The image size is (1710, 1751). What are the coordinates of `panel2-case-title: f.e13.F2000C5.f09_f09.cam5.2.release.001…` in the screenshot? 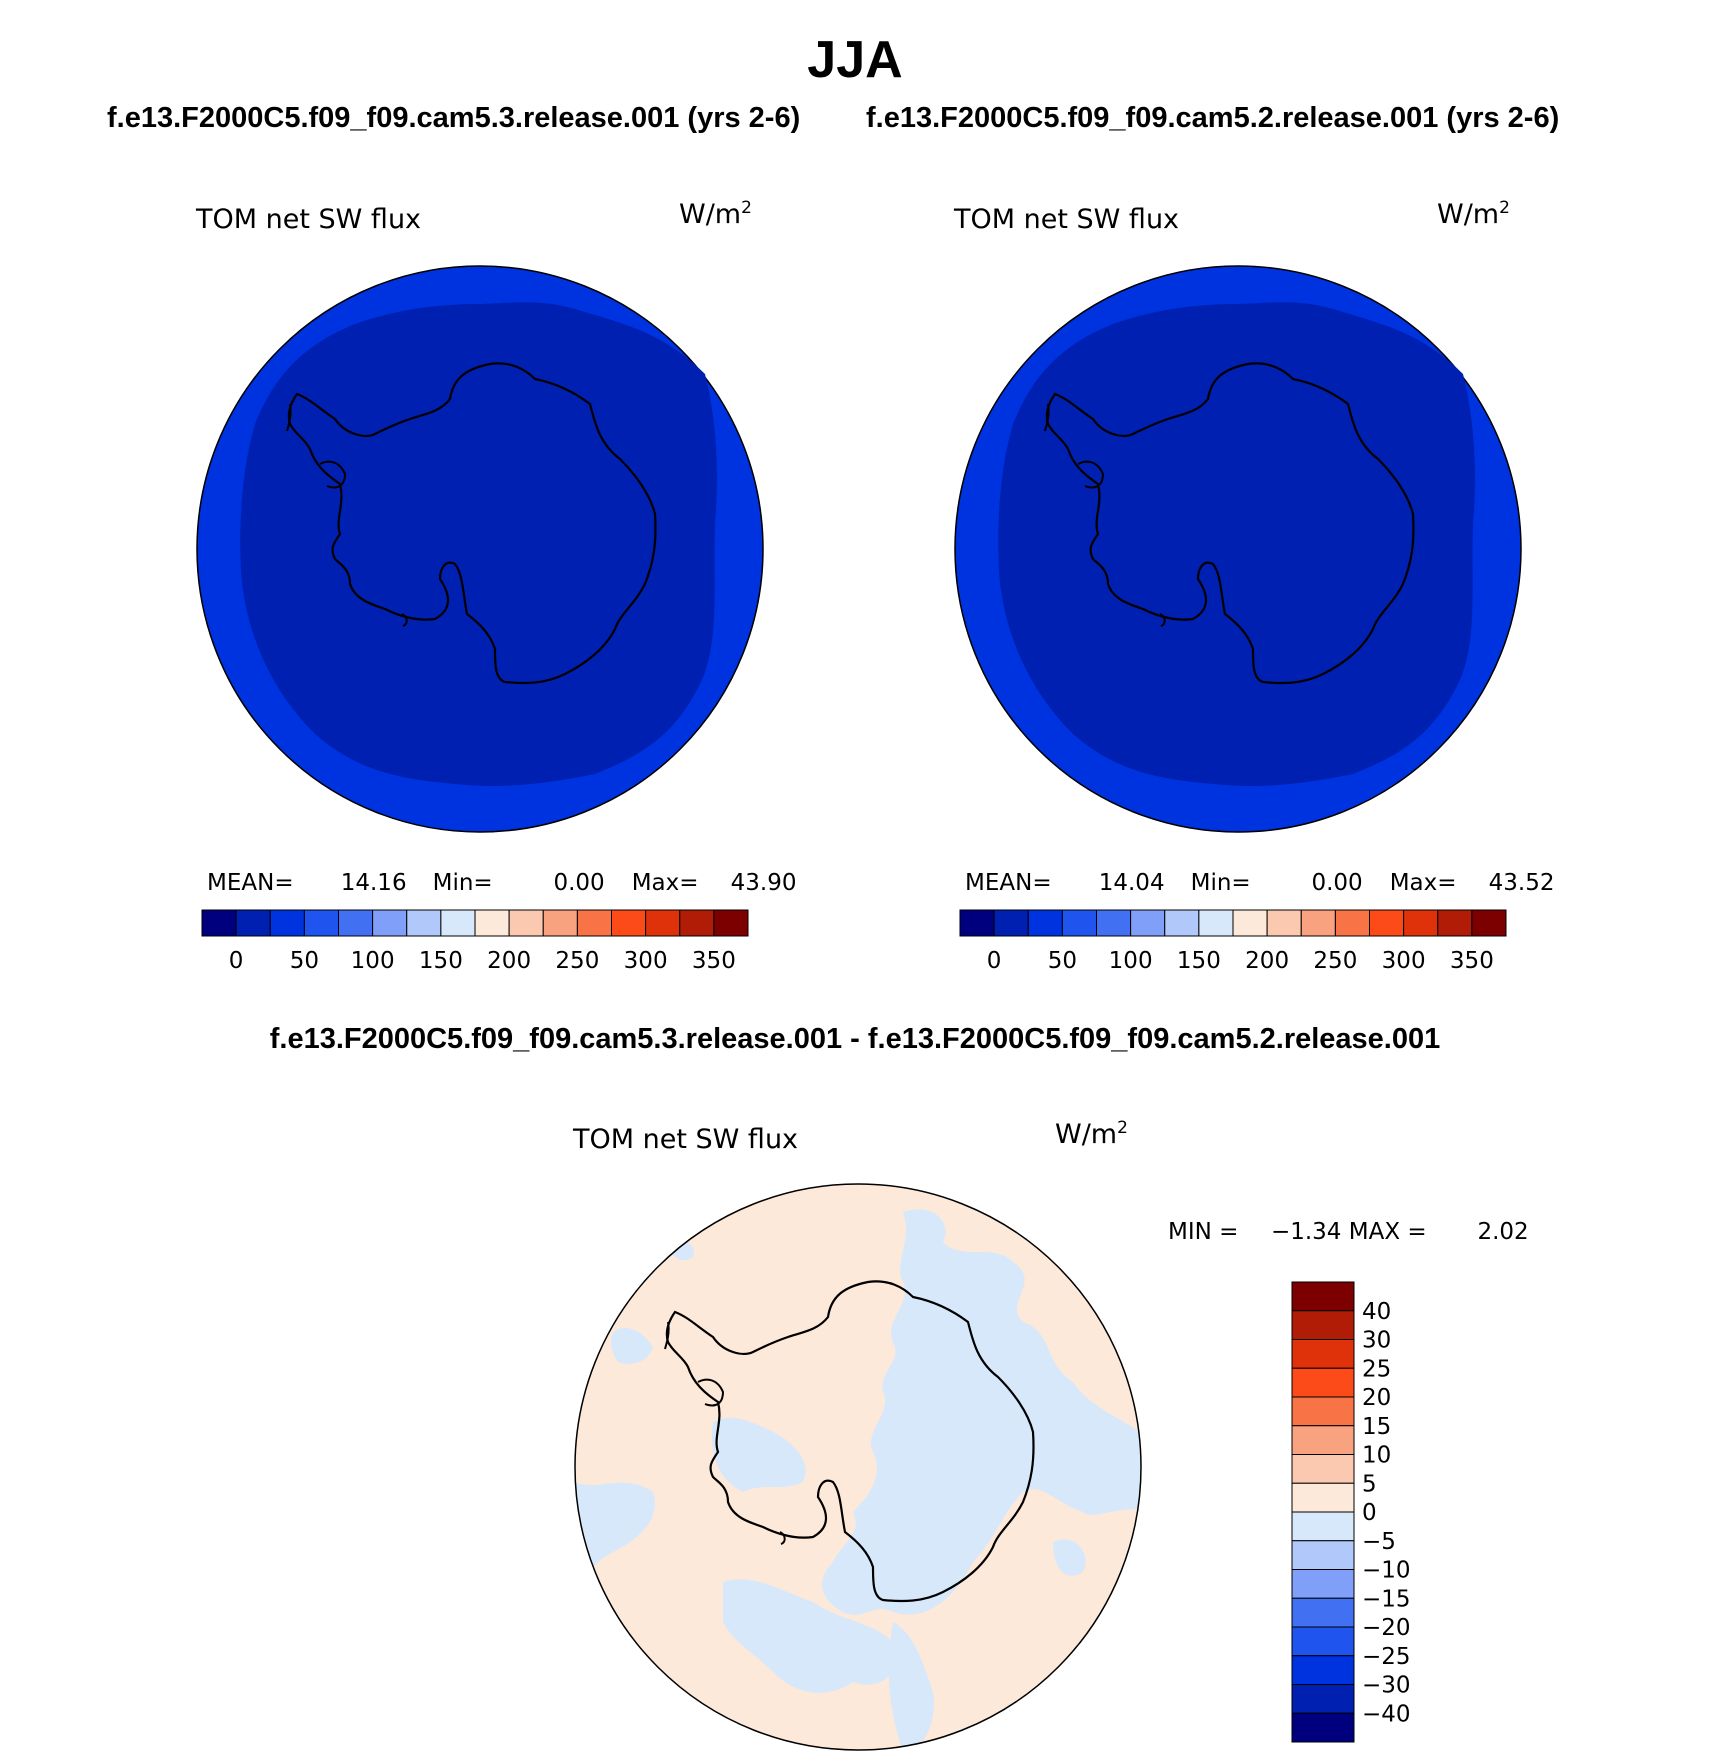 It's located at (1213, 118).